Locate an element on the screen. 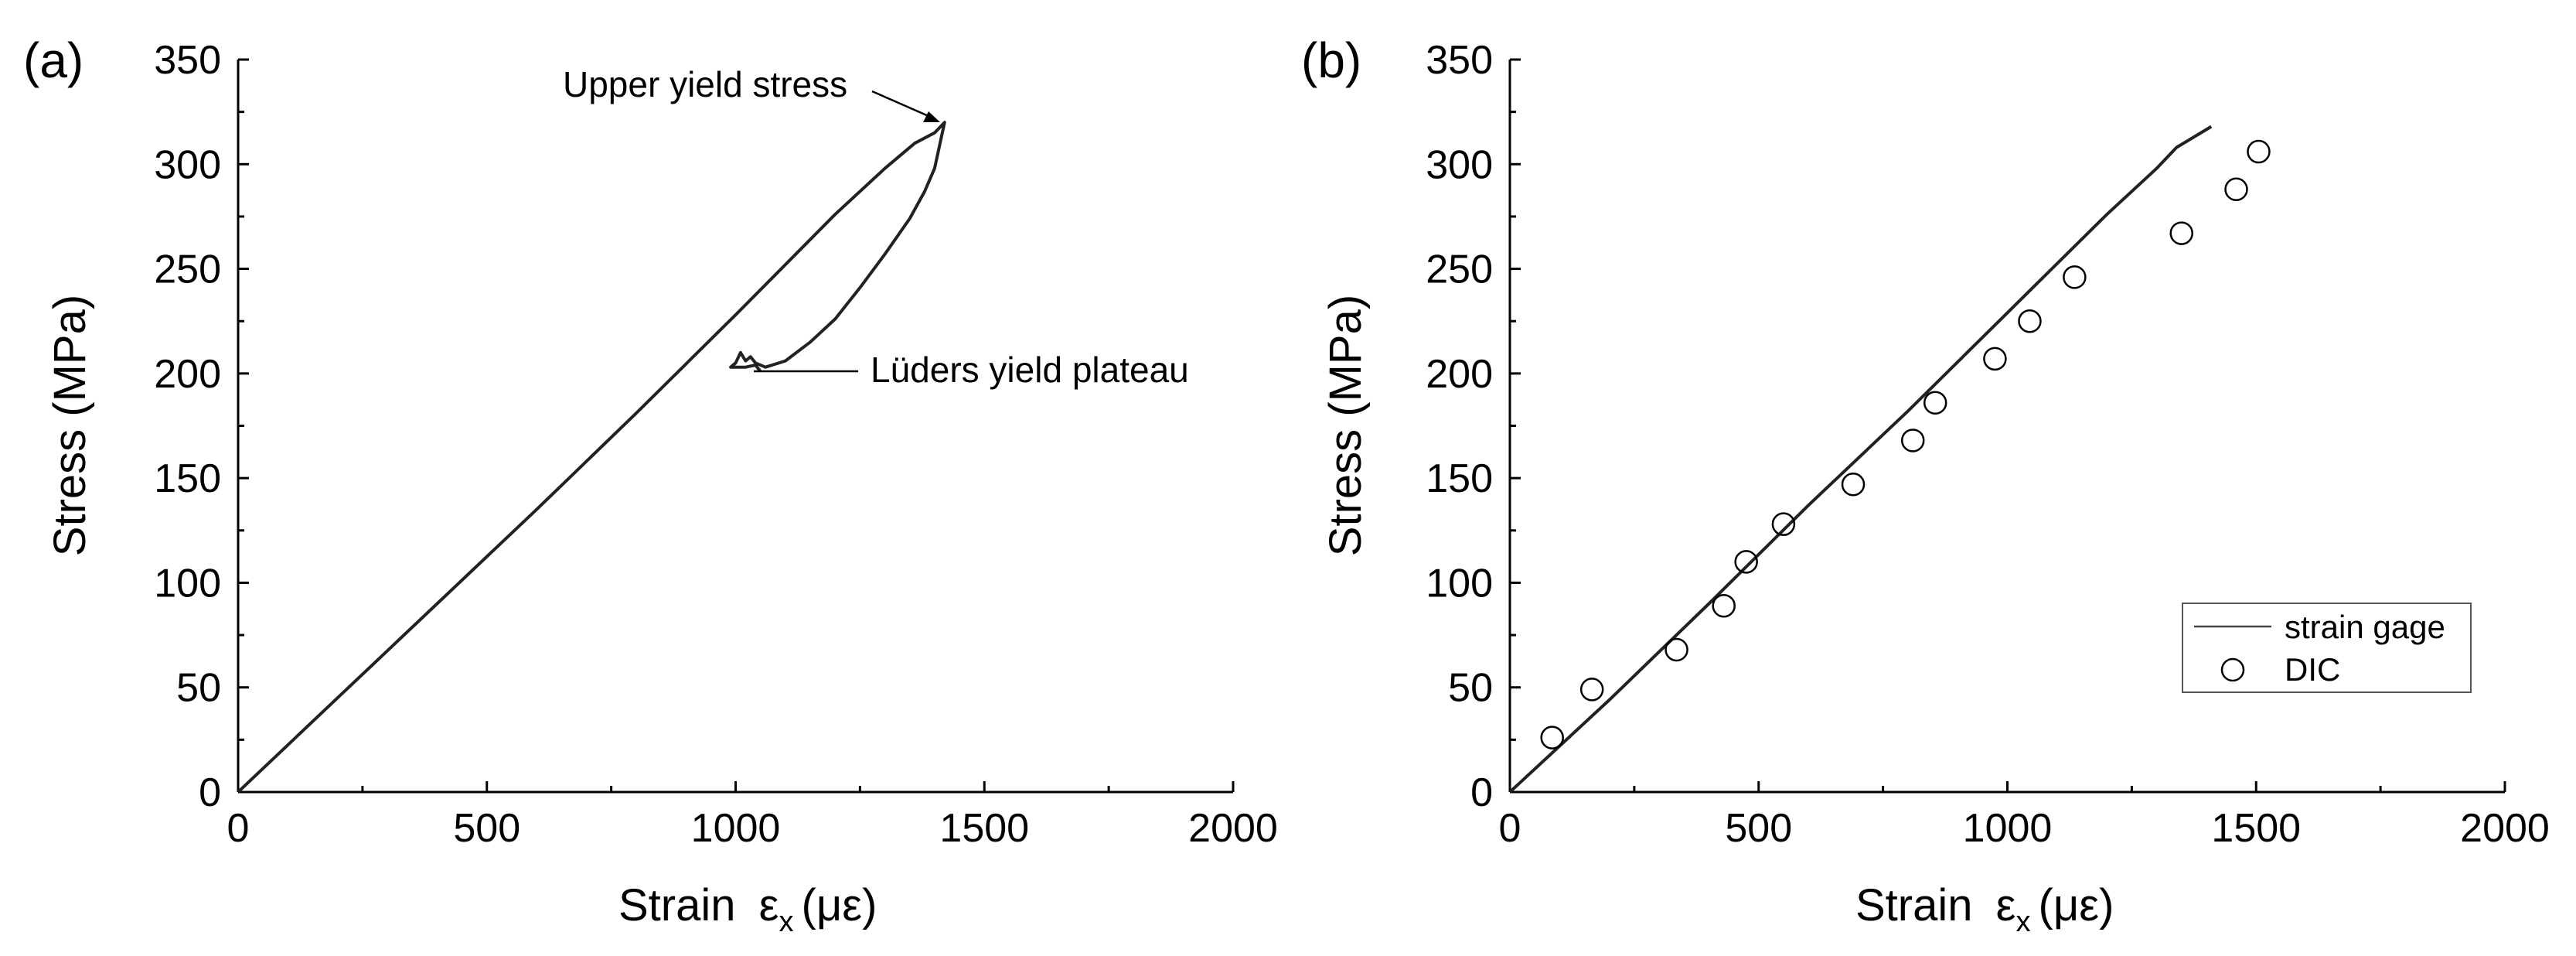 The image size is (2576, 956). panel-a-xlabel-unit: (με) is located at coordinates (839, 905).